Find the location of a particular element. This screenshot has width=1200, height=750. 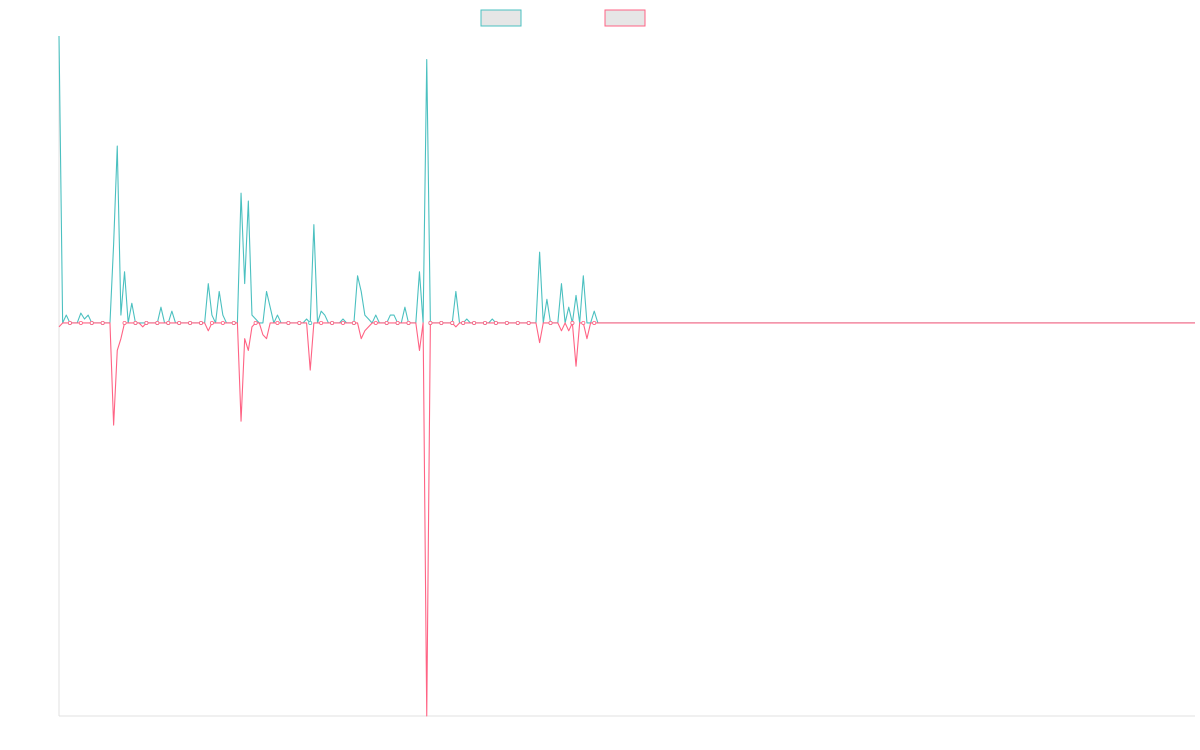

series-1-point is located at coordinates (310, 322).